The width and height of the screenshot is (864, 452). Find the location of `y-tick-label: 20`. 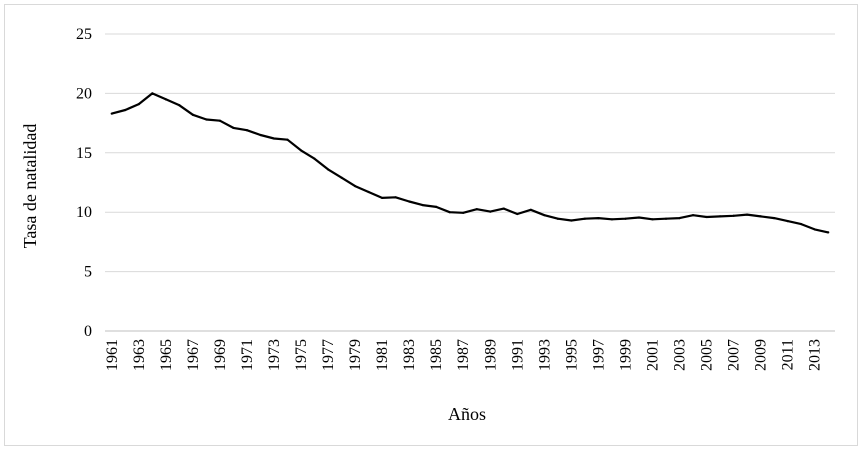

y-tick-label: 20 is located at coordinates (84, 93).